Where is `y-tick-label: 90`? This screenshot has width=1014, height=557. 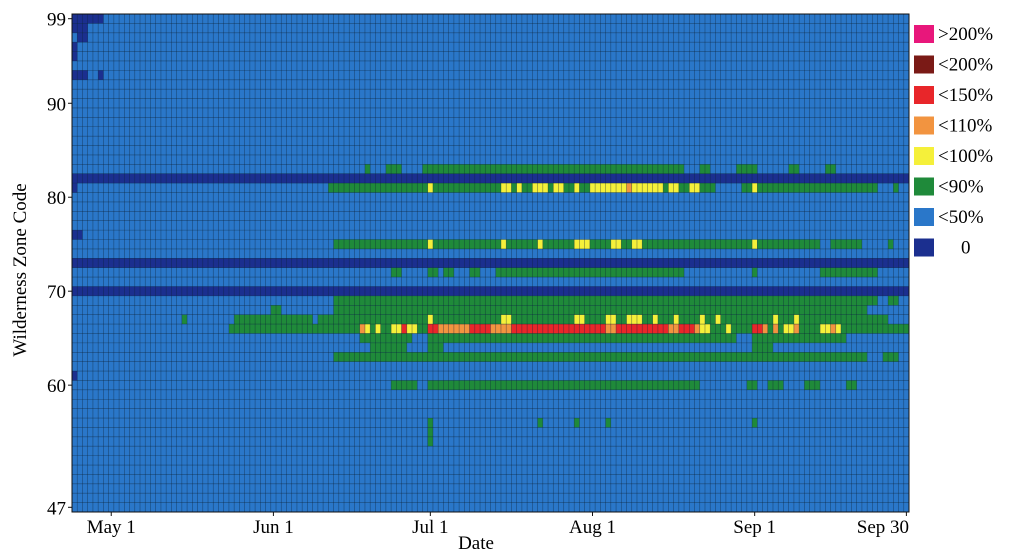
y-tick-label: 90 is located at coordinates (56, 104).